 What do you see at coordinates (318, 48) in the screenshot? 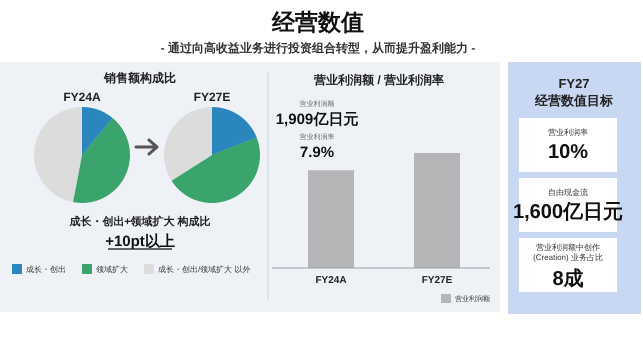
I see `text: - 通过向高收益业务进行投资组合转型，从而提升盈利能力 -` at bounding box center [318, 48].